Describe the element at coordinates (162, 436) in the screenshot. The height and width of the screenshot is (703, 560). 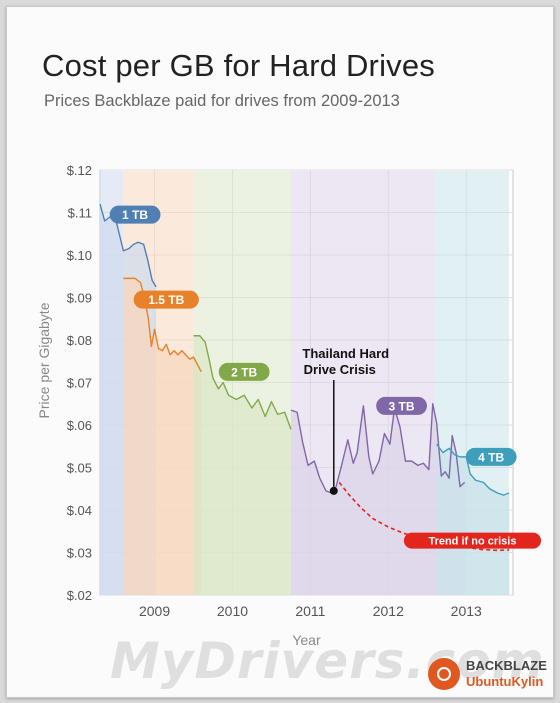
I see `area-1-5-tb` at that location.